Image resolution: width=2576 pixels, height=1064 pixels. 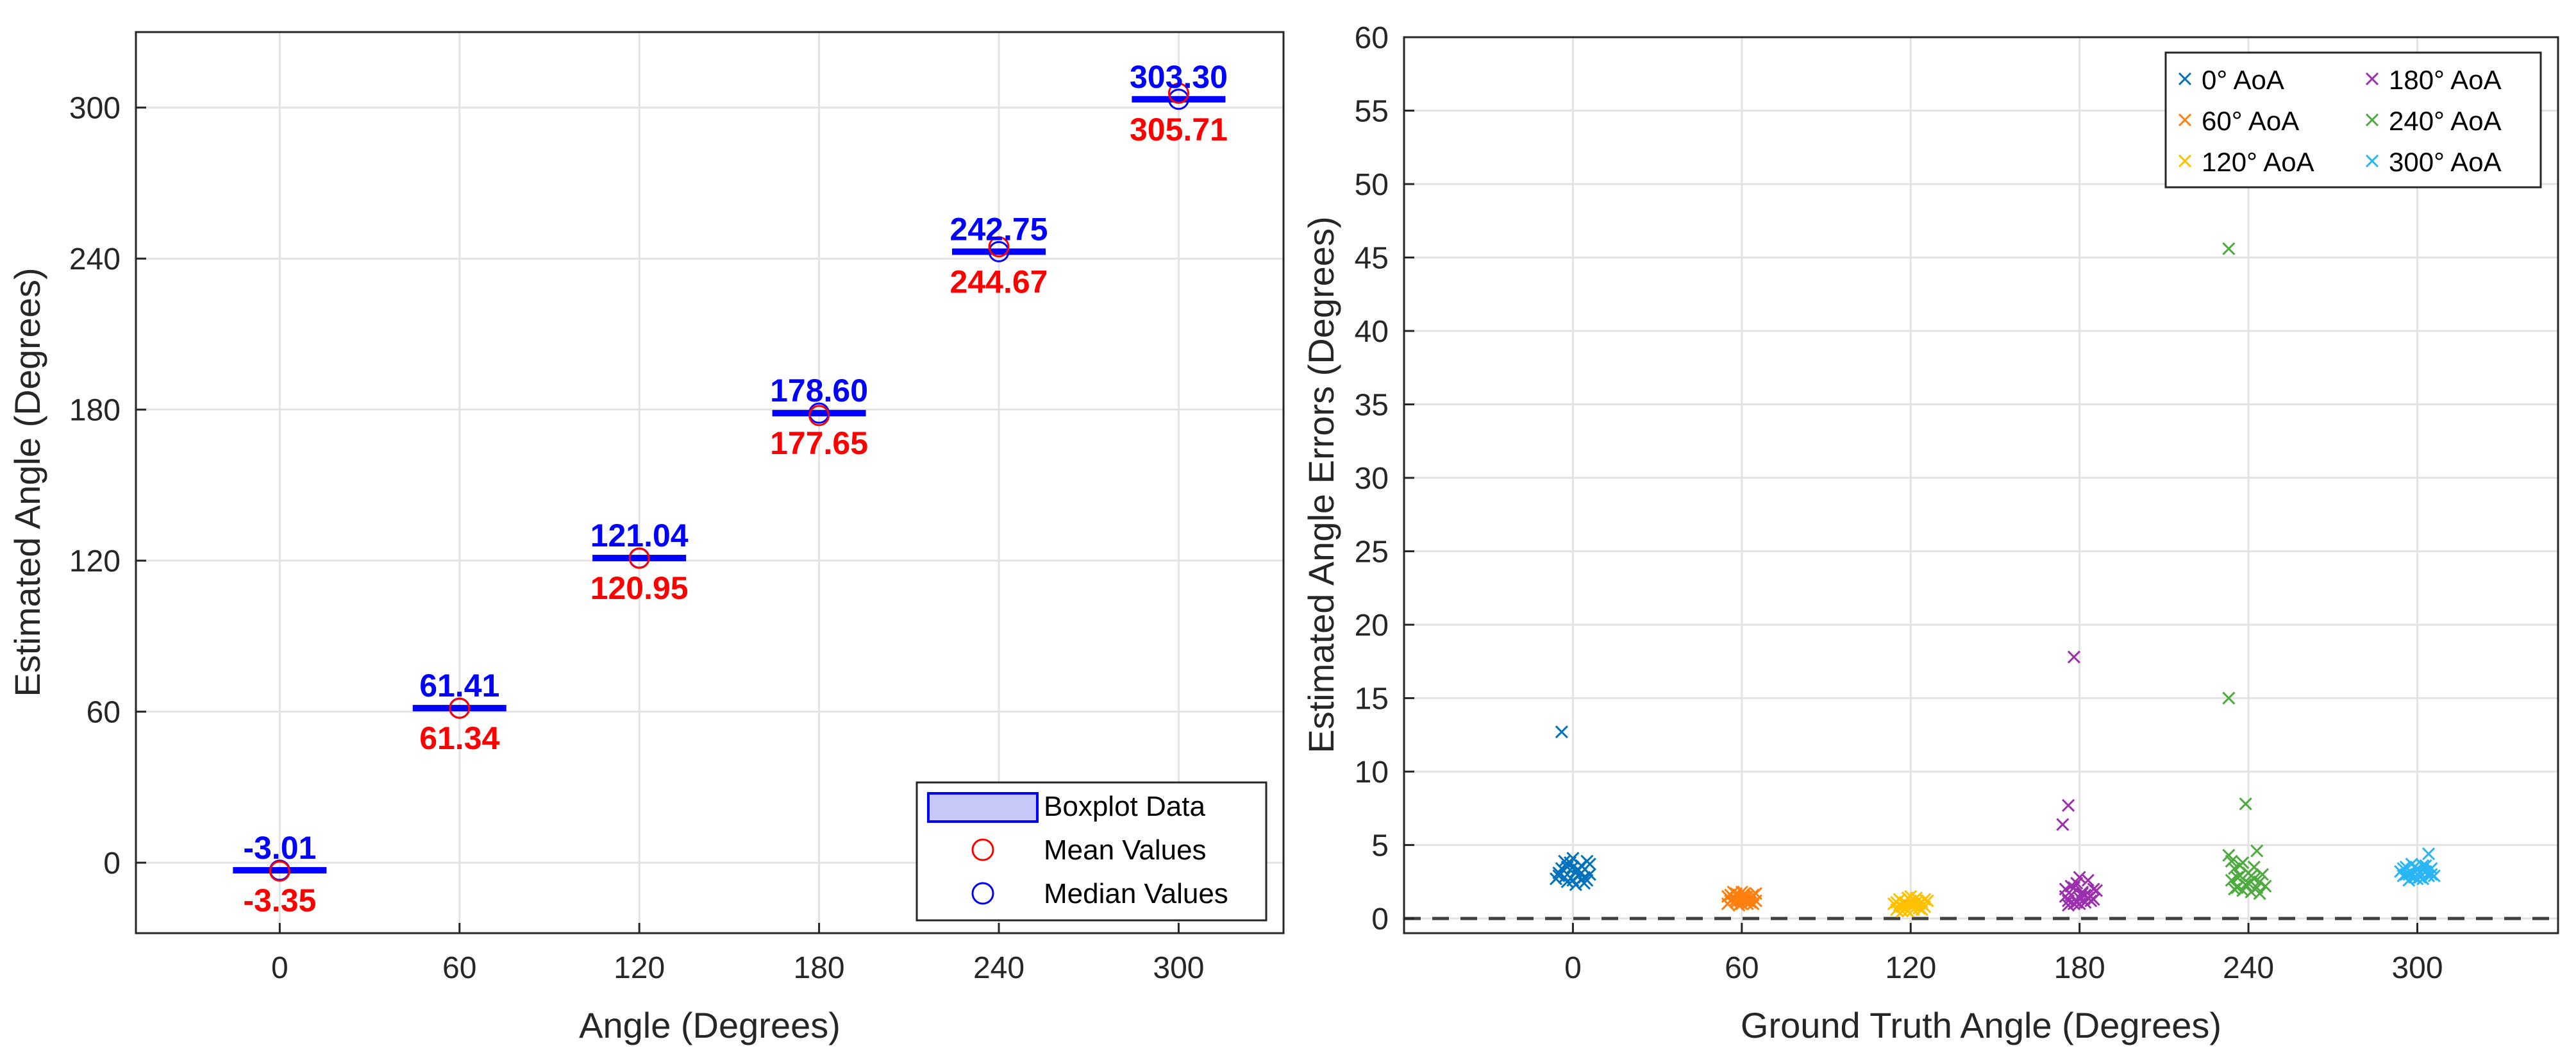 I want to click on mean-data-label: -3.35, so click(x=279, y=900).